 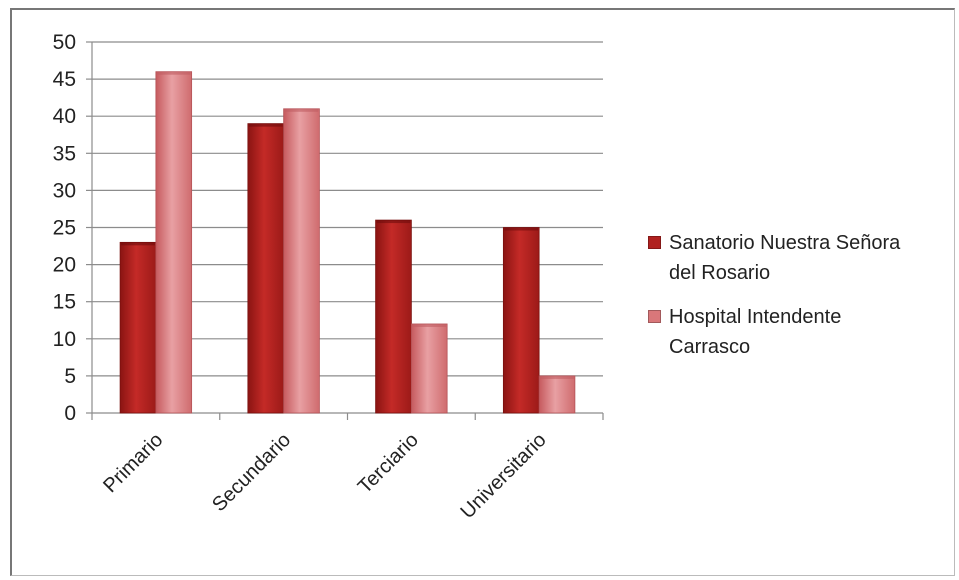 What do you see at coordinates (64, 302) in the screenshot?
I see `y-tick-label: 15` at bounding box center [64, 302].